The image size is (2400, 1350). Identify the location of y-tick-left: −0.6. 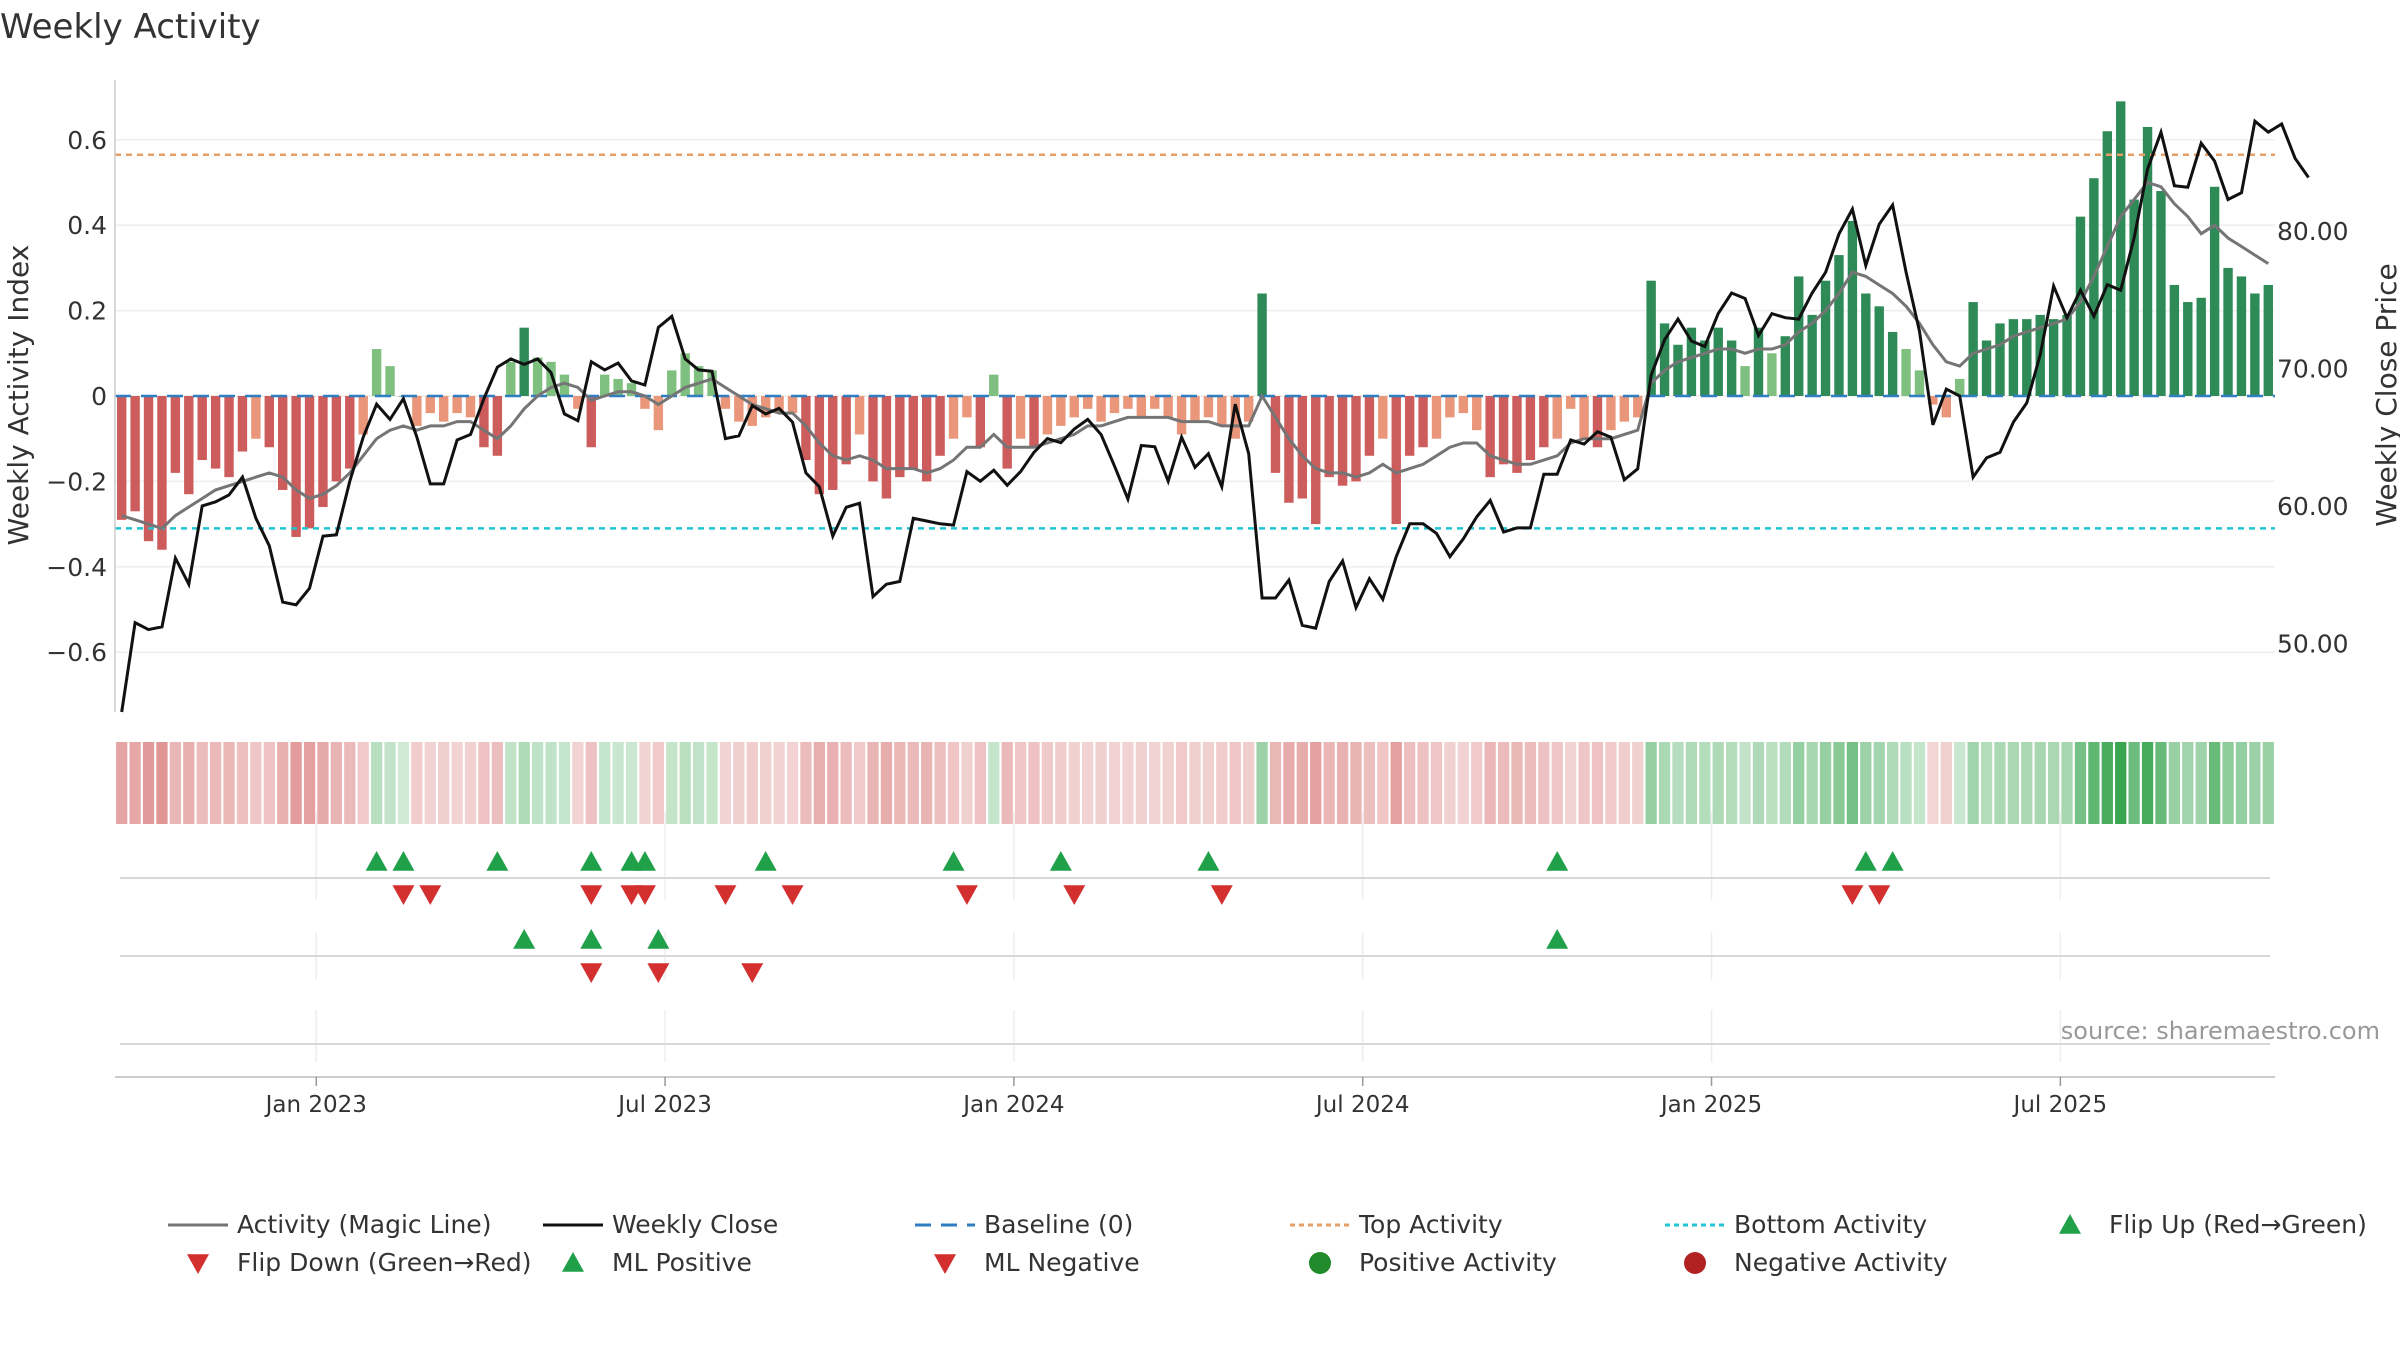
(76, 652).